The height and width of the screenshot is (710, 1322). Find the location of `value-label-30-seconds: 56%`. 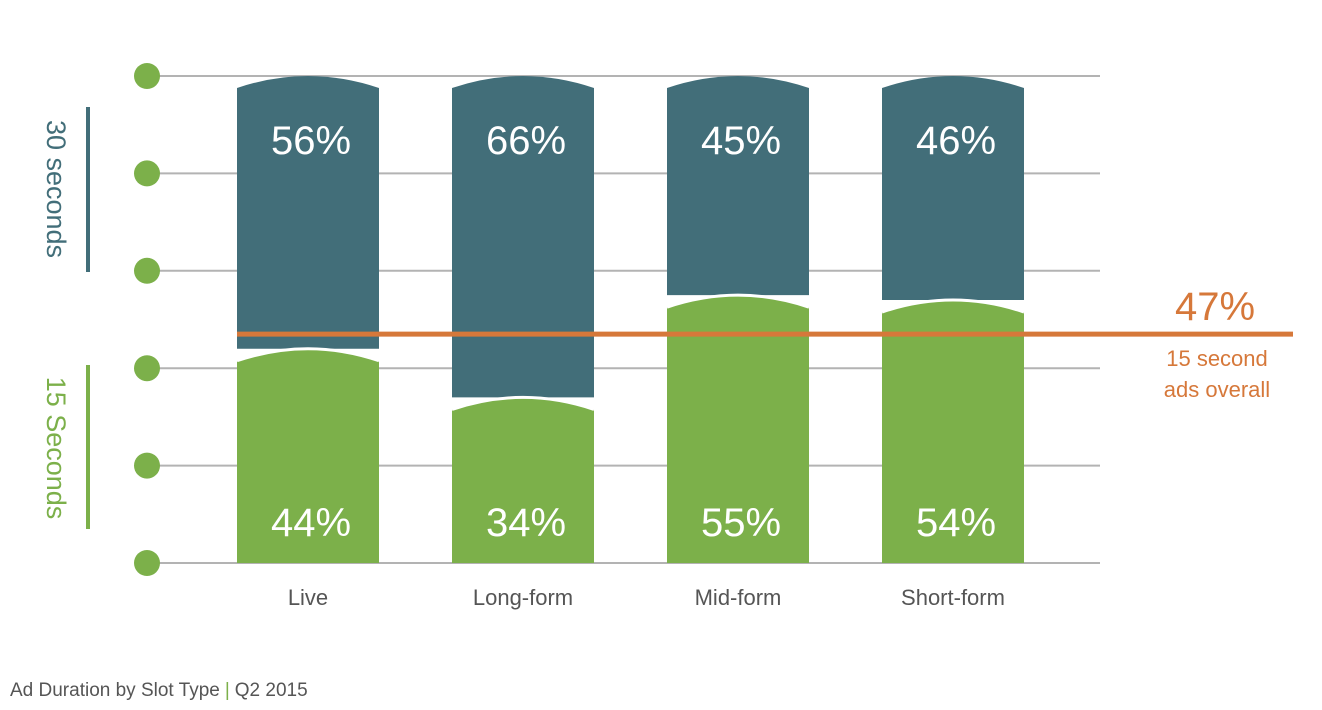

value-label-30-seconds: 56% is located at coordinates (311, 141).